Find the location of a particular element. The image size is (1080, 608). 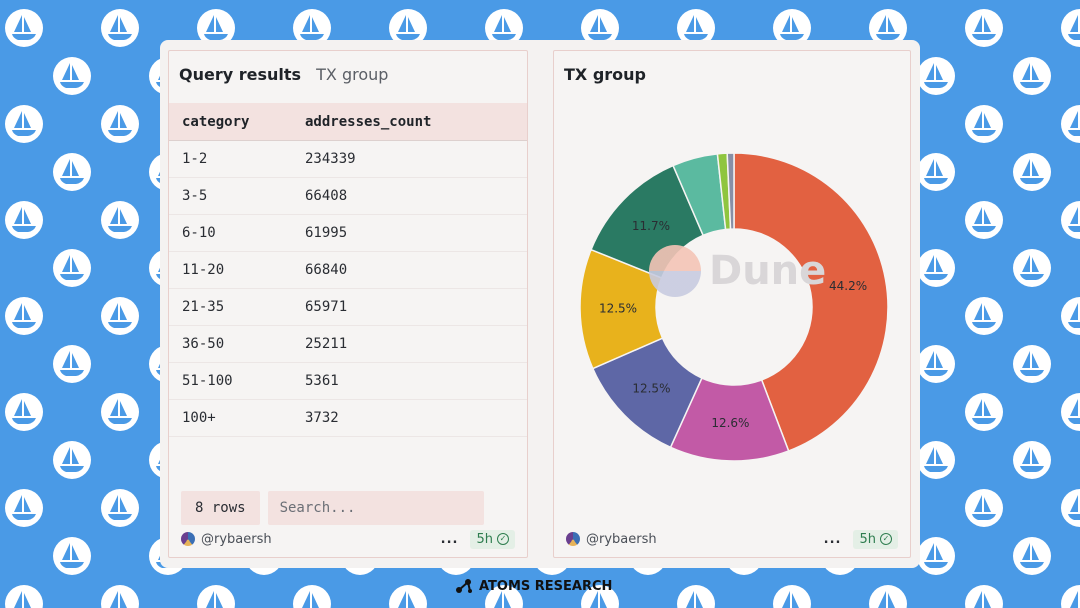

cell-addresses-count: 66408 is located at coordinates (326, 196).